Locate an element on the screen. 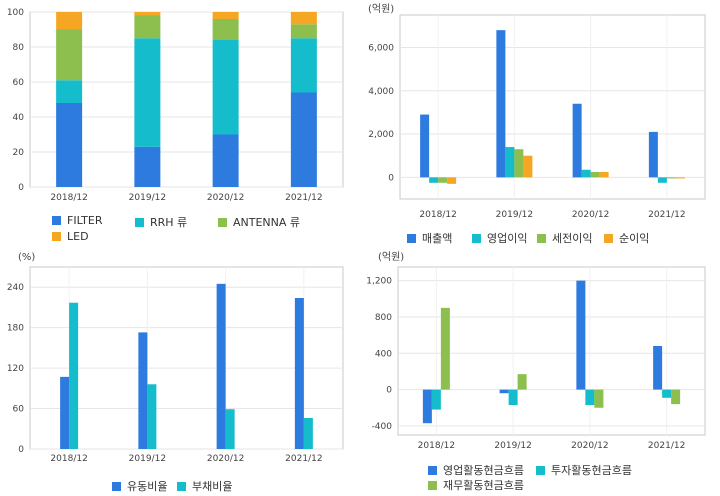 The image size is (720, 496). legend-item: 투자활동현금흐름 is located at coordinates (584, 470).